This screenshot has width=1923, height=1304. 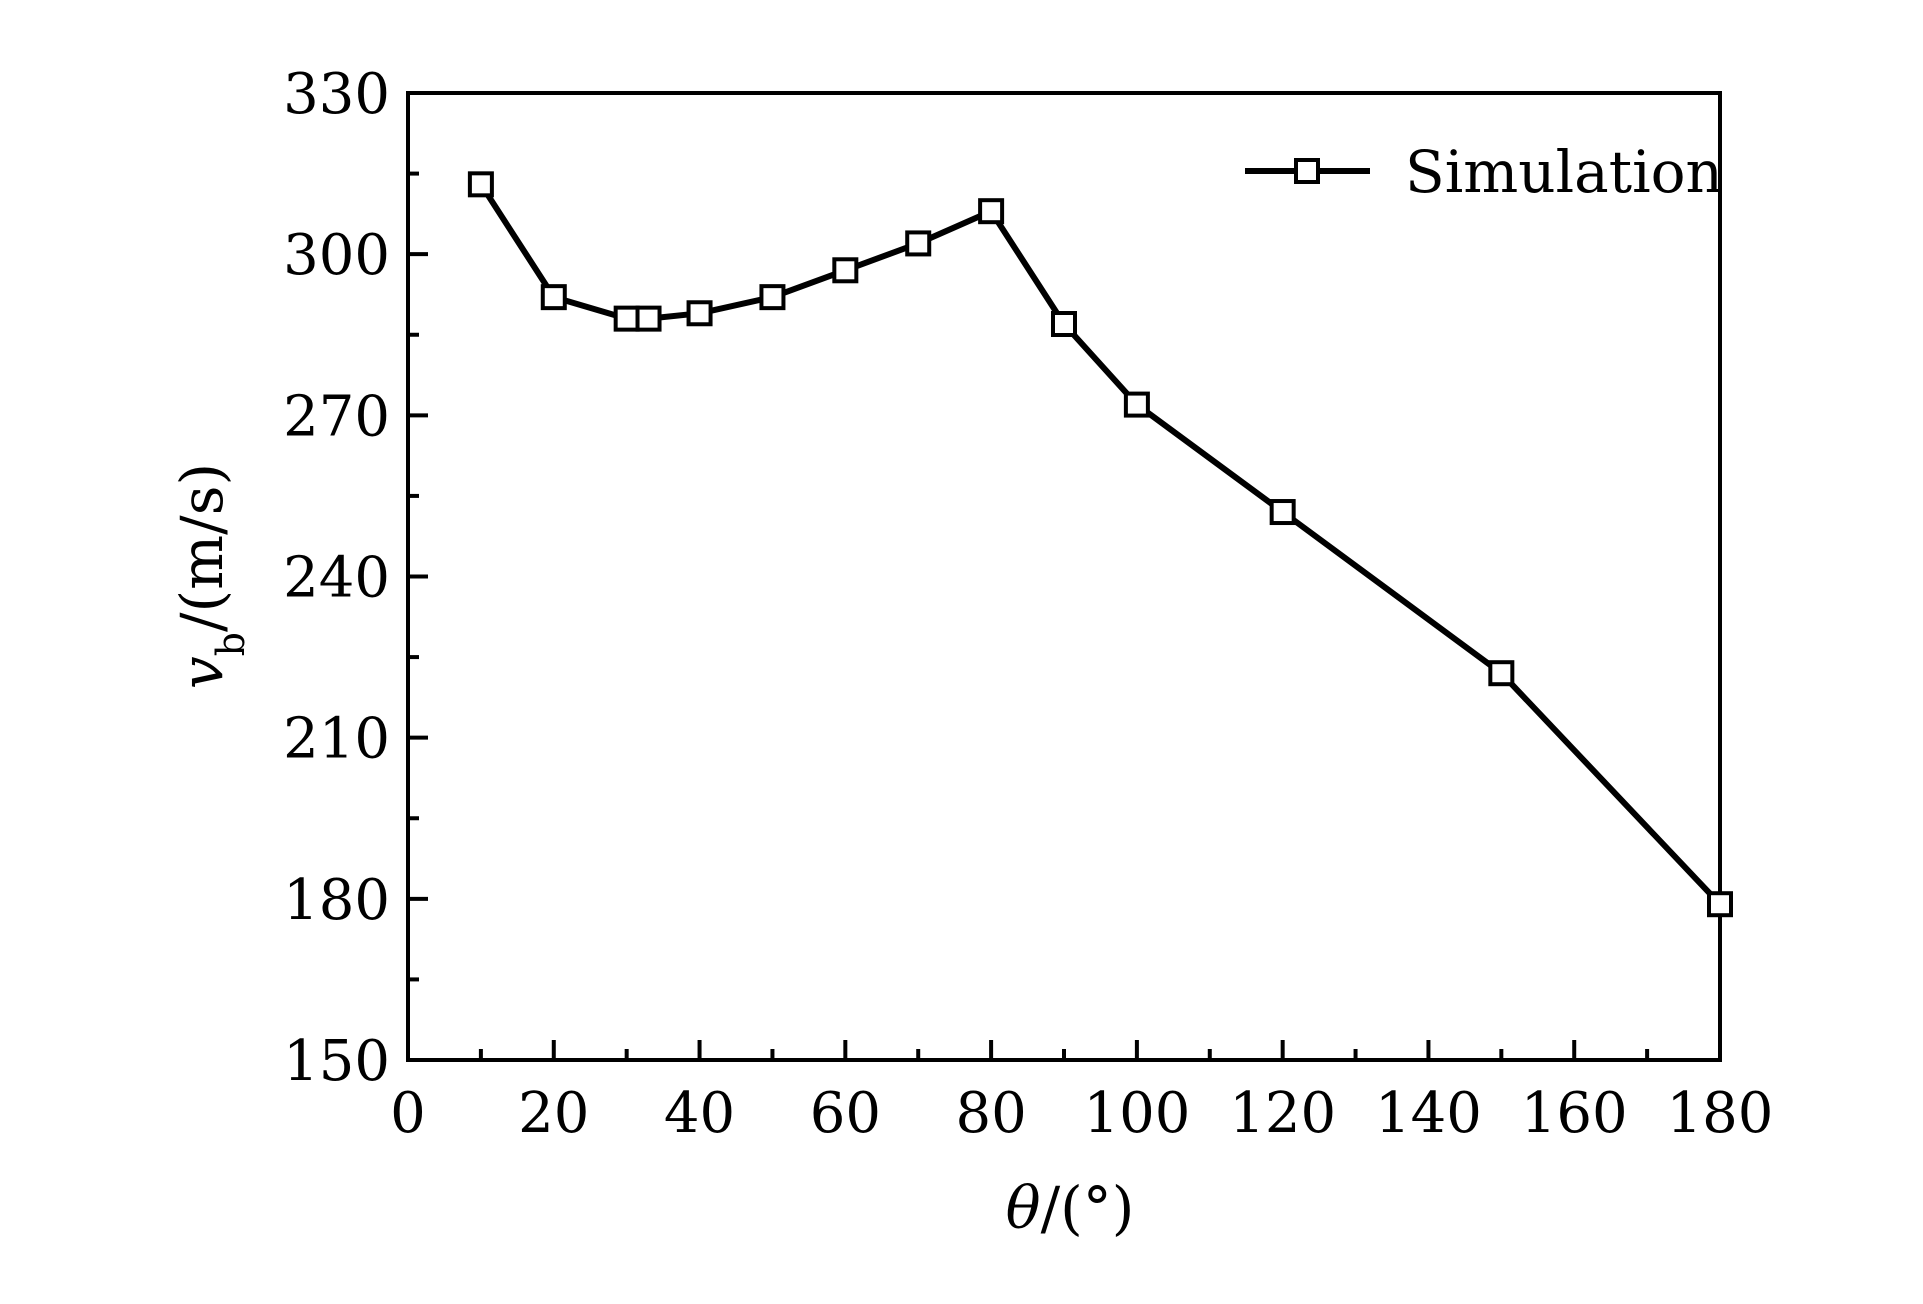 I want to click on x-tick-label: 120, so click(x=1282, y=1113).